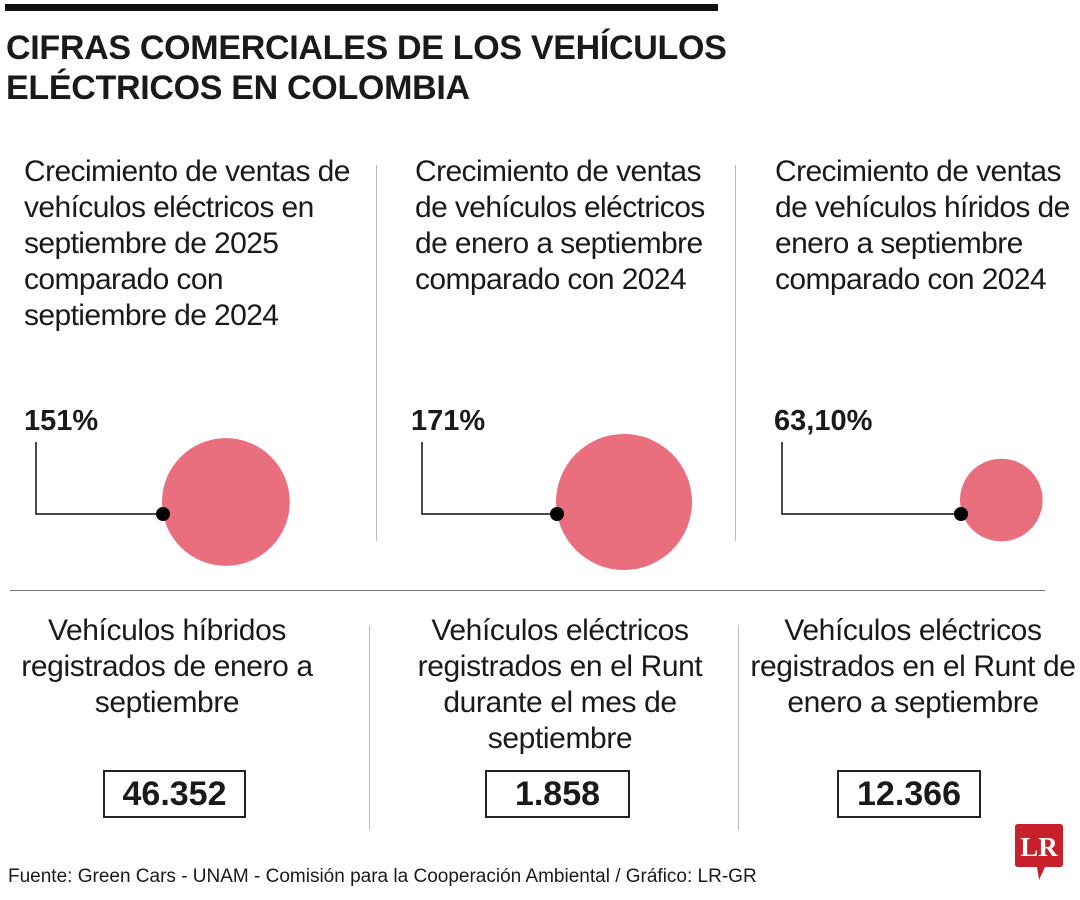  I want to click on bubble-chart, so click(539, 502).